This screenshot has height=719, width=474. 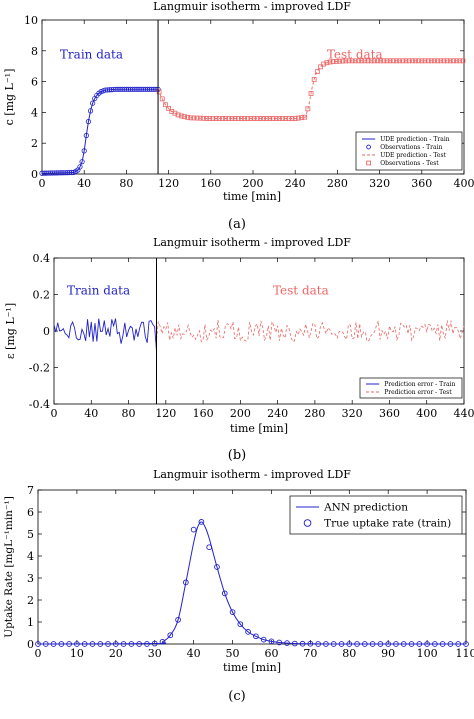 What do you see at coordinates (100, 131) in the screenshot?
I see `train-prediction-line` at bounding box center [100, 131].